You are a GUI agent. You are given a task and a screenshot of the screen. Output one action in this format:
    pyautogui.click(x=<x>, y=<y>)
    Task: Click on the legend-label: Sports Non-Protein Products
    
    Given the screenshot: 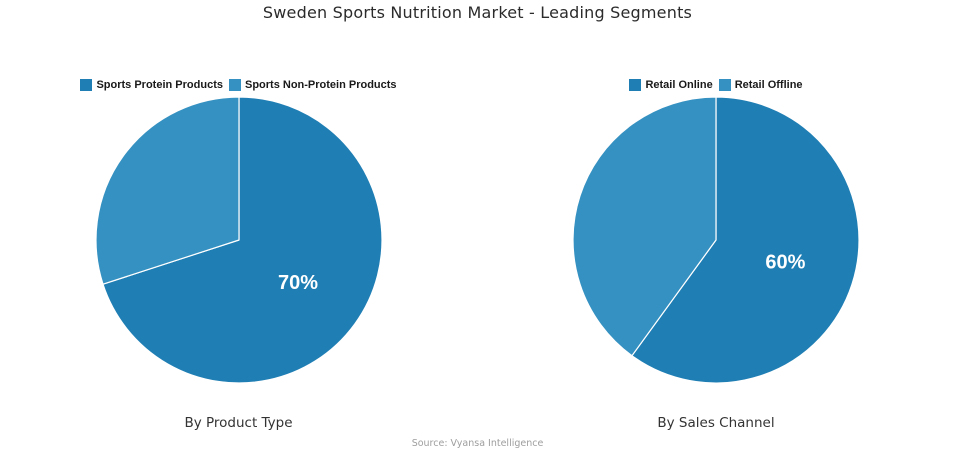 What is the action you would take?
    pyautogui.click(x=320, y=85)
    